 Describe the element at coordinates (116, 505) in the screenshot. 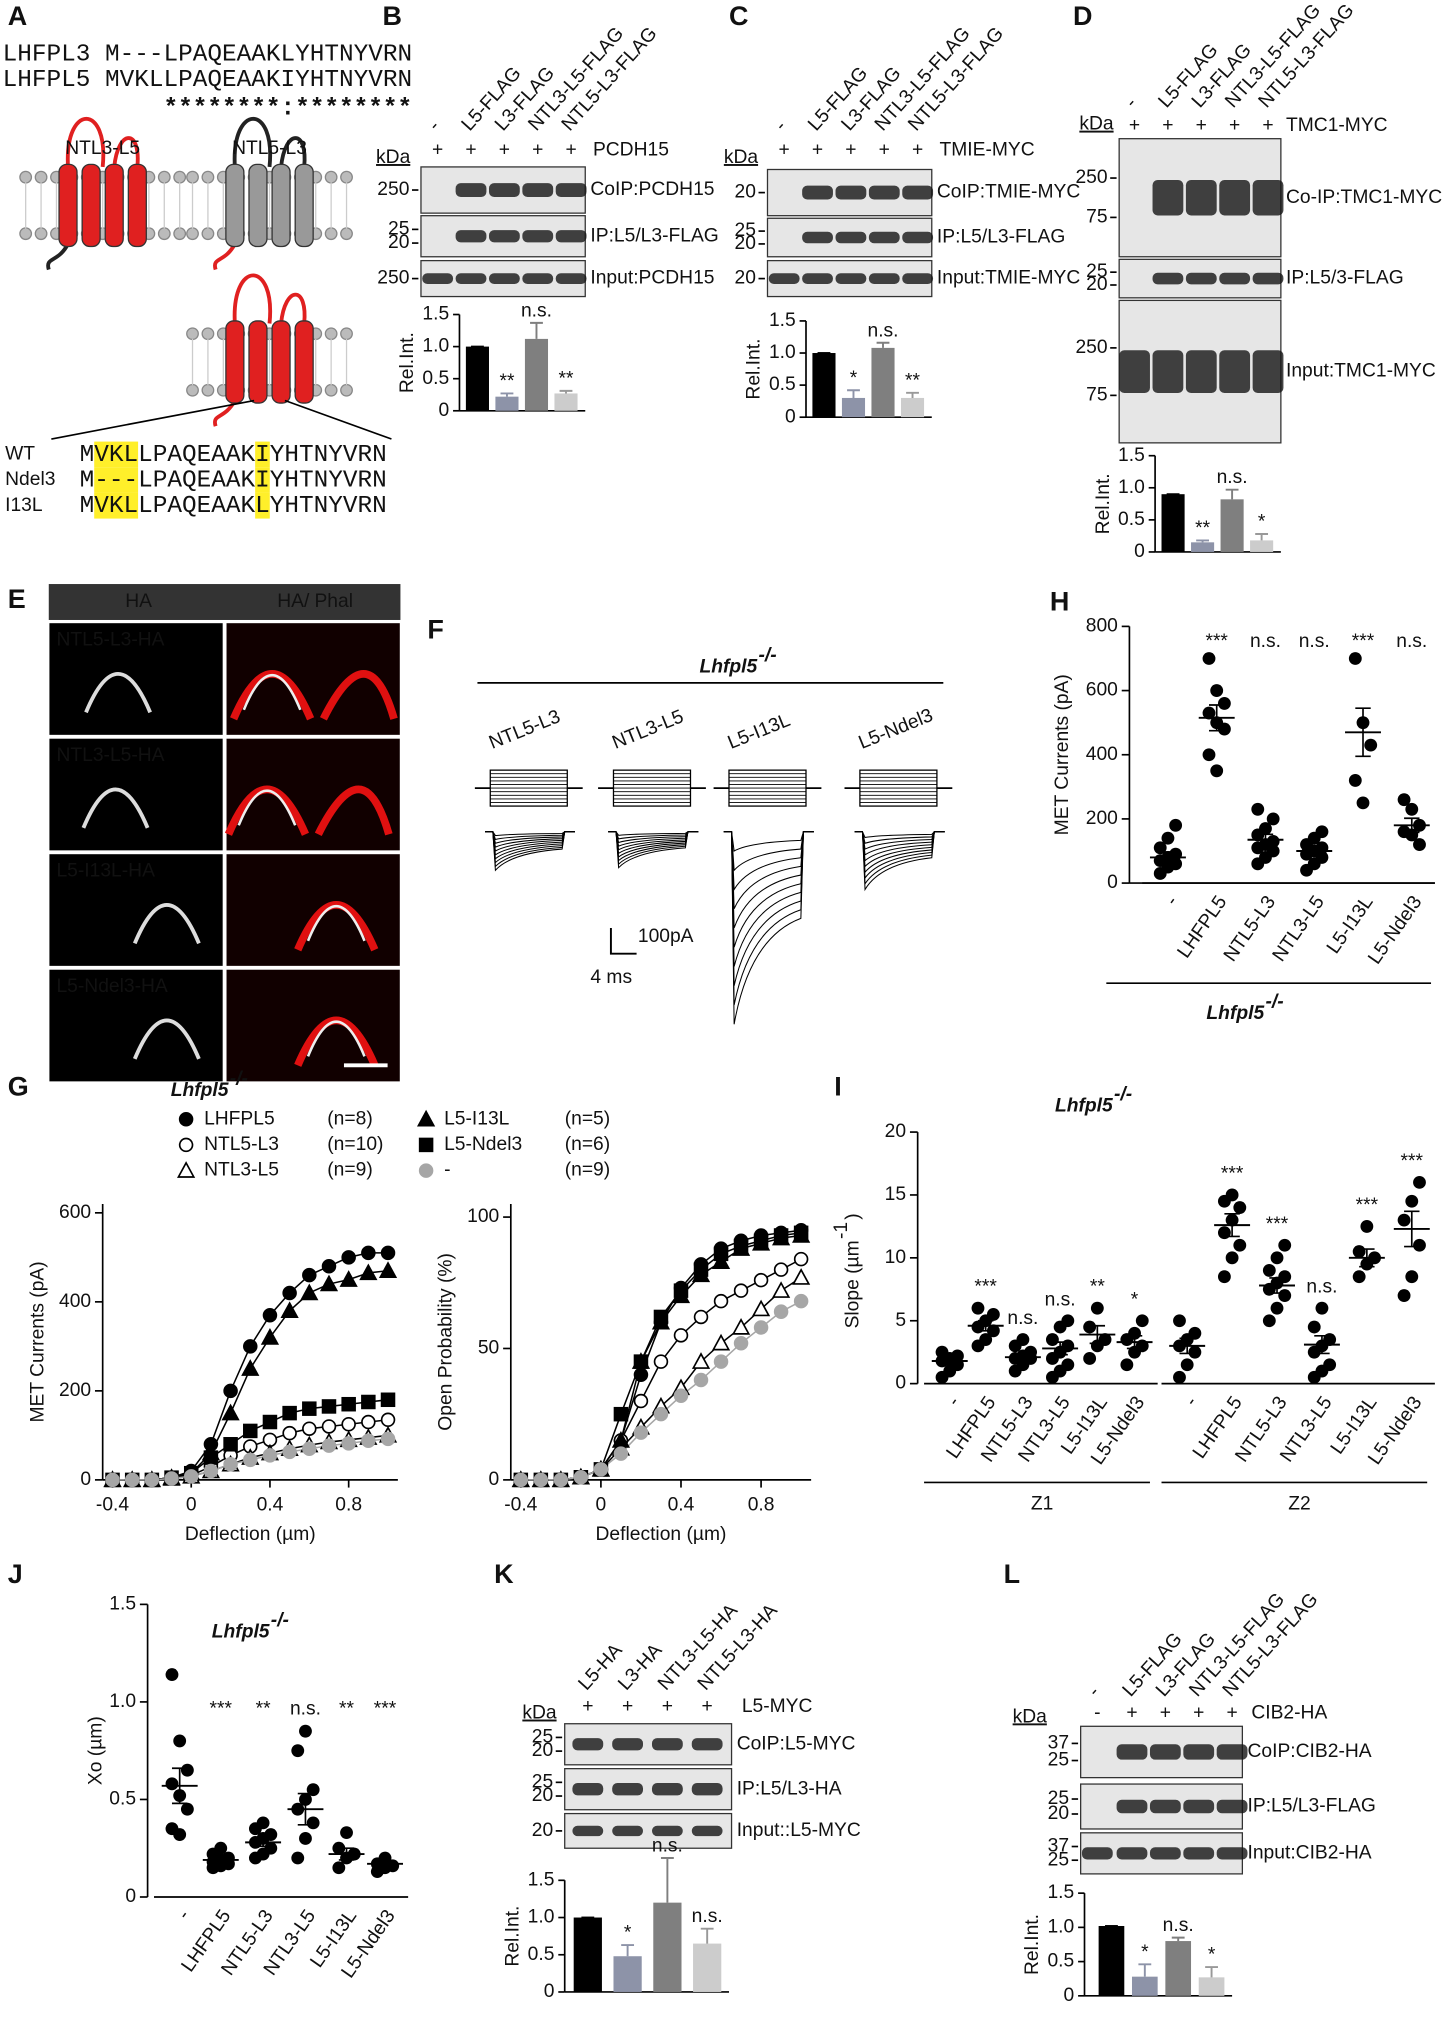

I see `highlight` at that location.